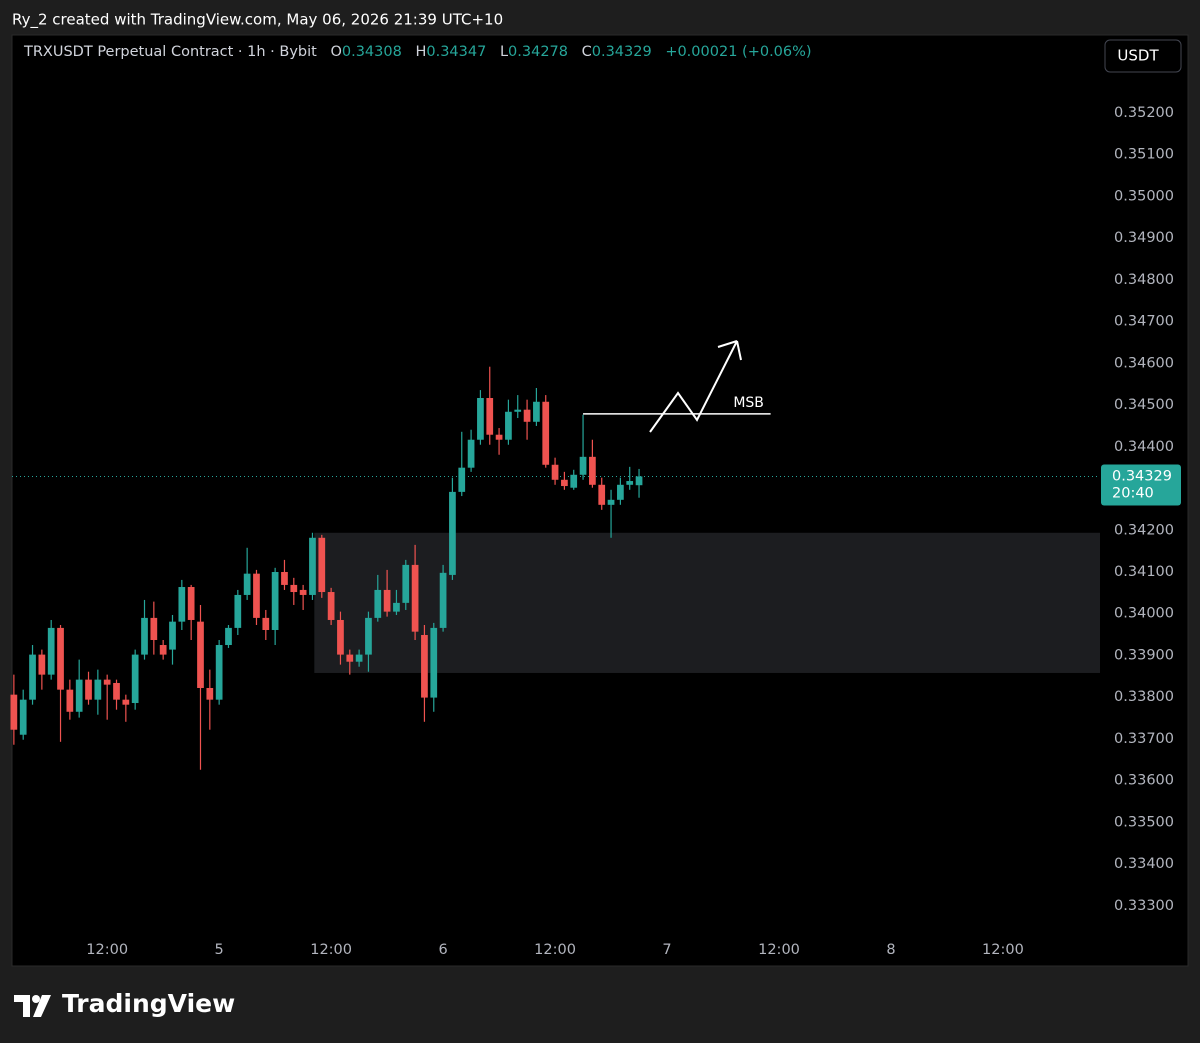 The width and height of the screenshot is (1200, 1043). Describe the element at coordinates (1144, 363) in the screenshot. I see `y-tick-label: 0.34600` at that location.